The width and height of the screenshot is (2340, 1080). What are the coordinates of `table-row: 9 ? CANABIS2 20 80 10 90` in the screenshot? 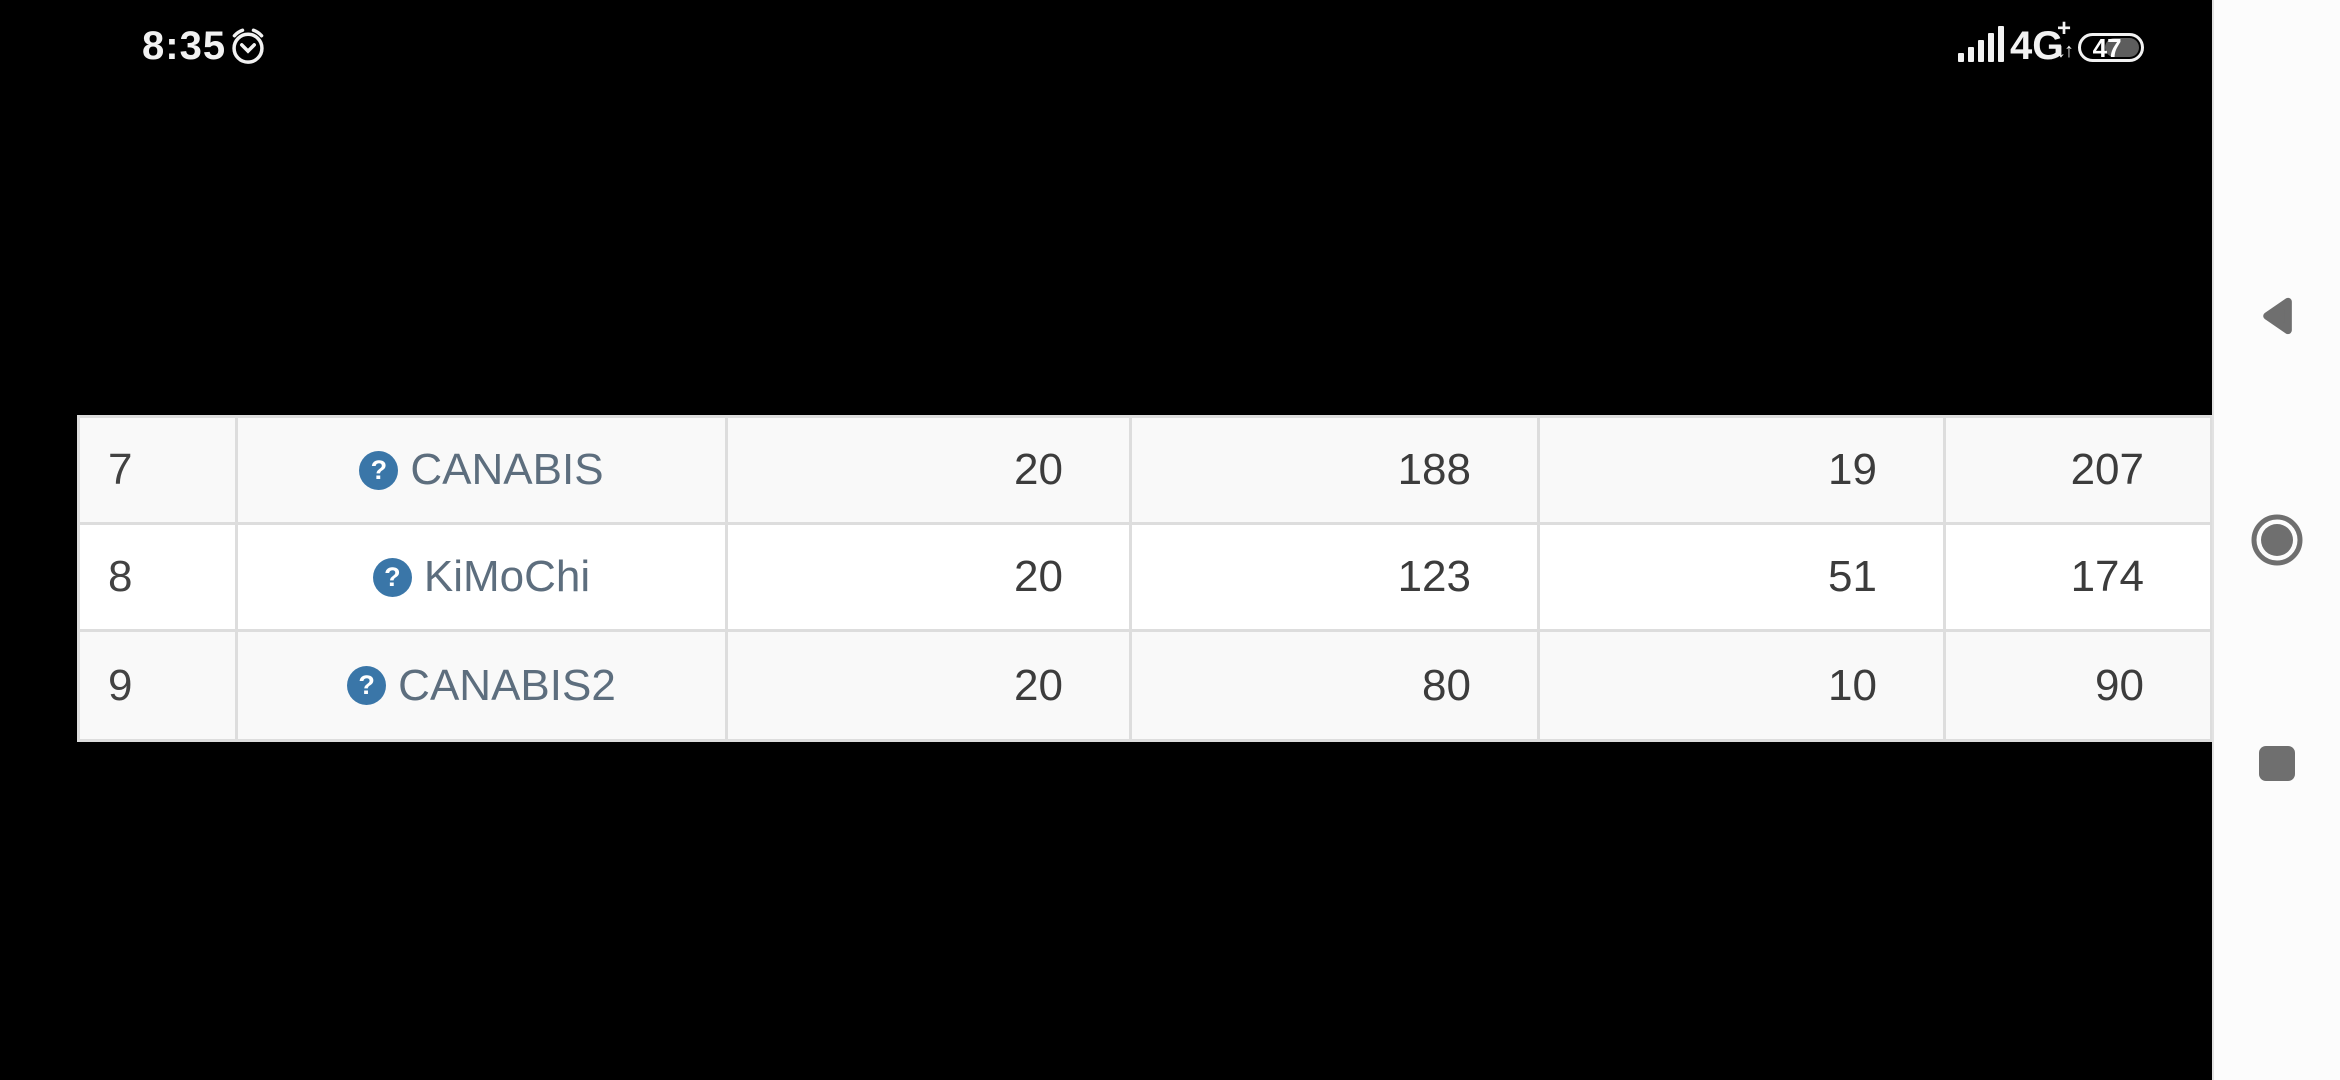 It's located at (1145, 685).